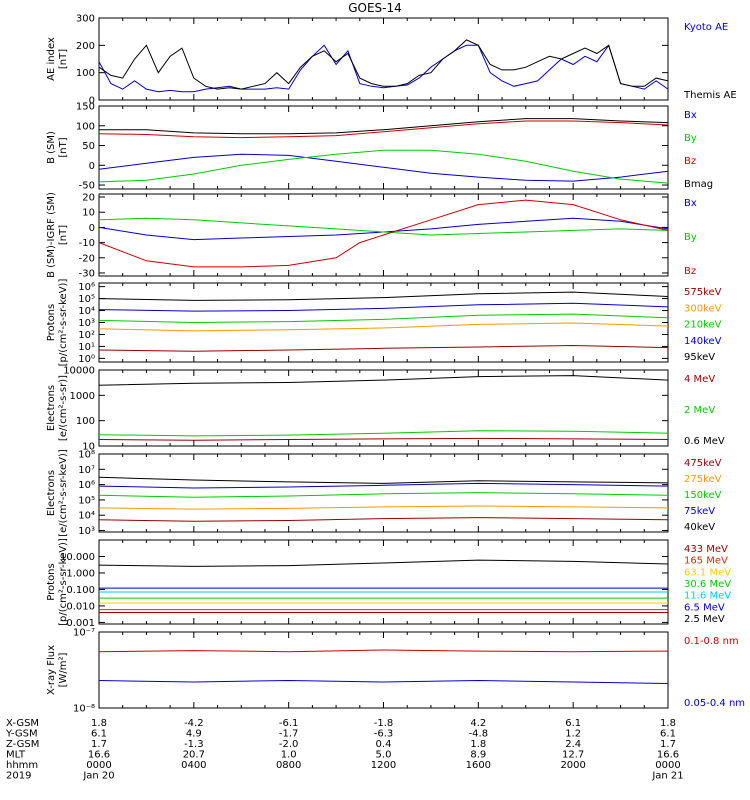 This screenshot has height=800, width=750. What do you see at coordinates (703, 308) in the screenshot?
I see `legend-label: 300keV` at bounding box center [703, 308].